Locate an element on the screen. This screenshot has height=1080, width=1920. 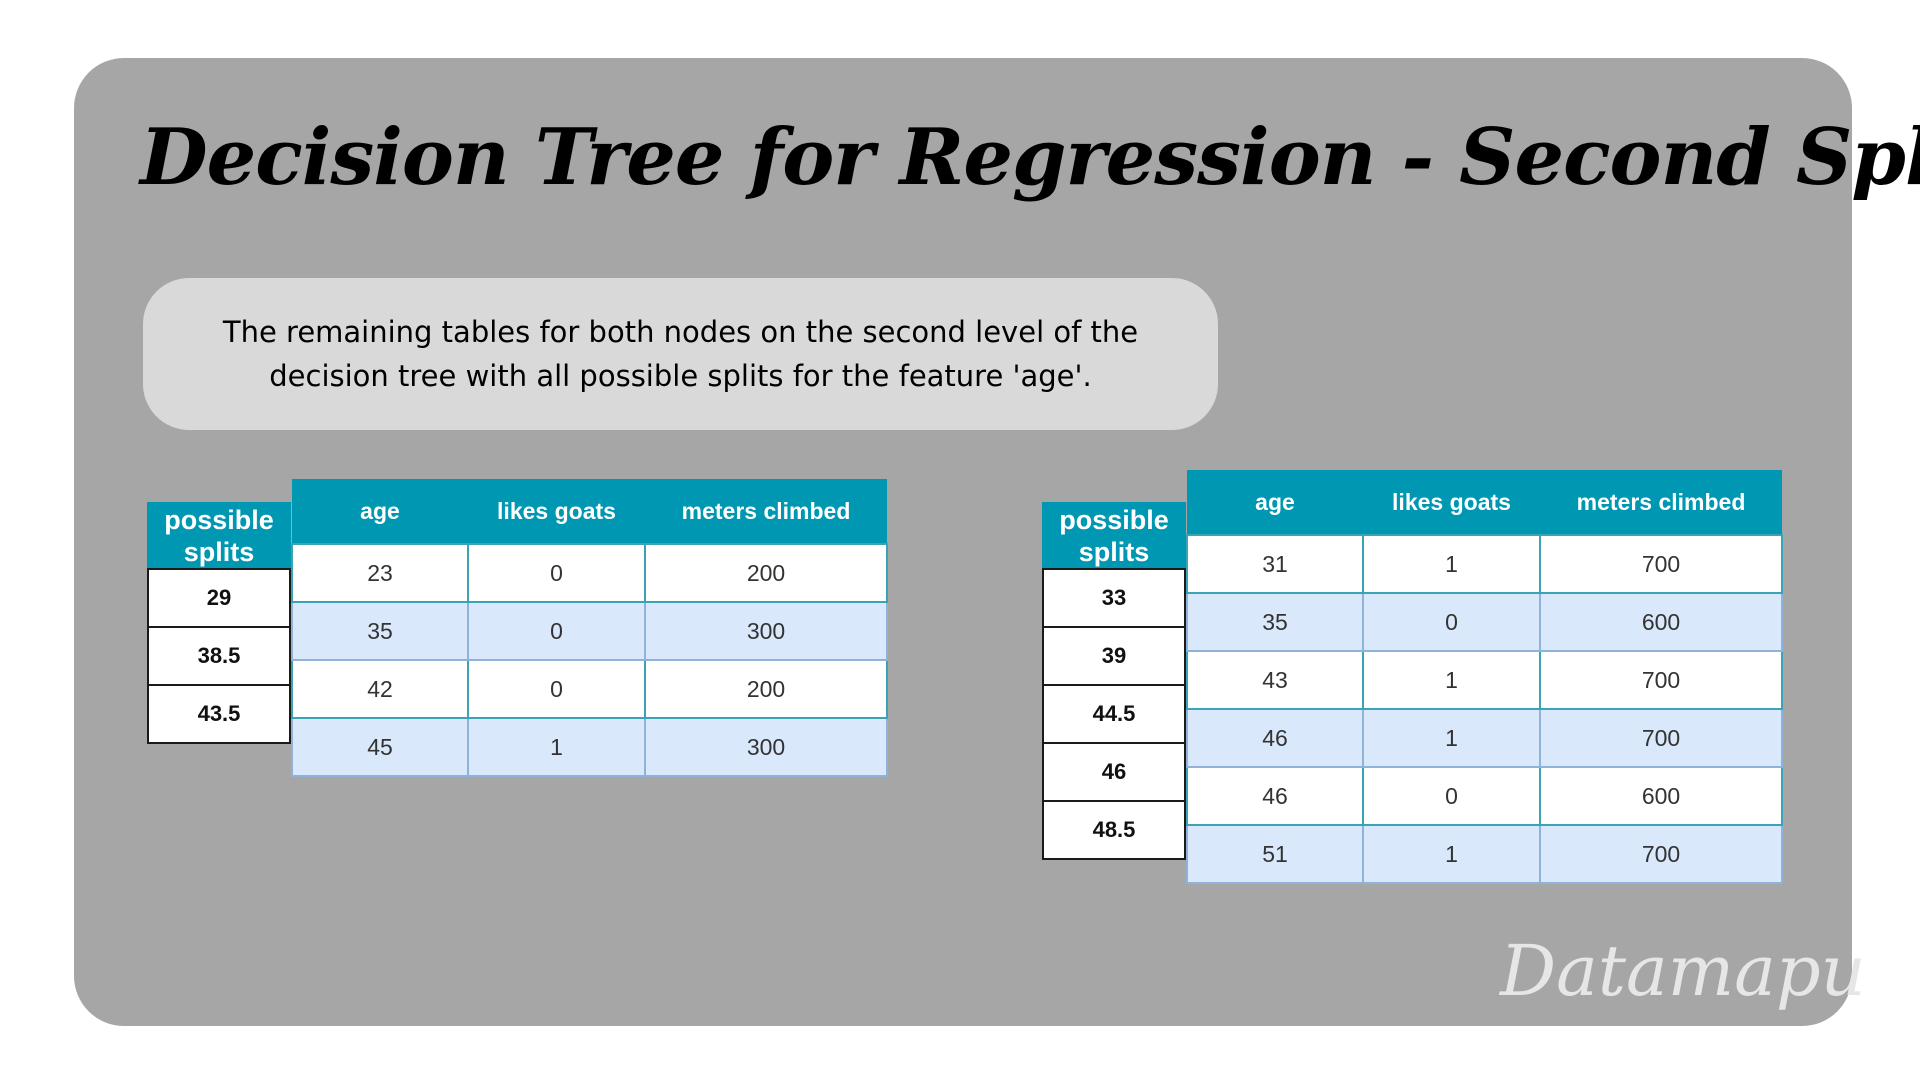
left-possible-splits-table: possible splits 29 38.5 43.5 is located at coordinates (219, 623).